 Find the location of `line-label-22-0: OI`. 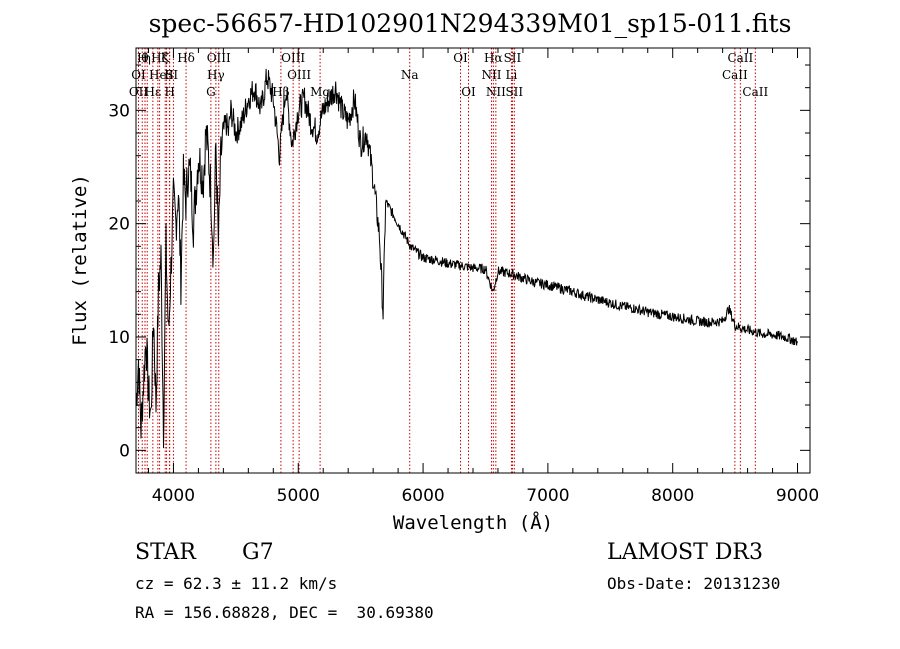

line-label-22-0: OI is located at coordinates (468, 92).